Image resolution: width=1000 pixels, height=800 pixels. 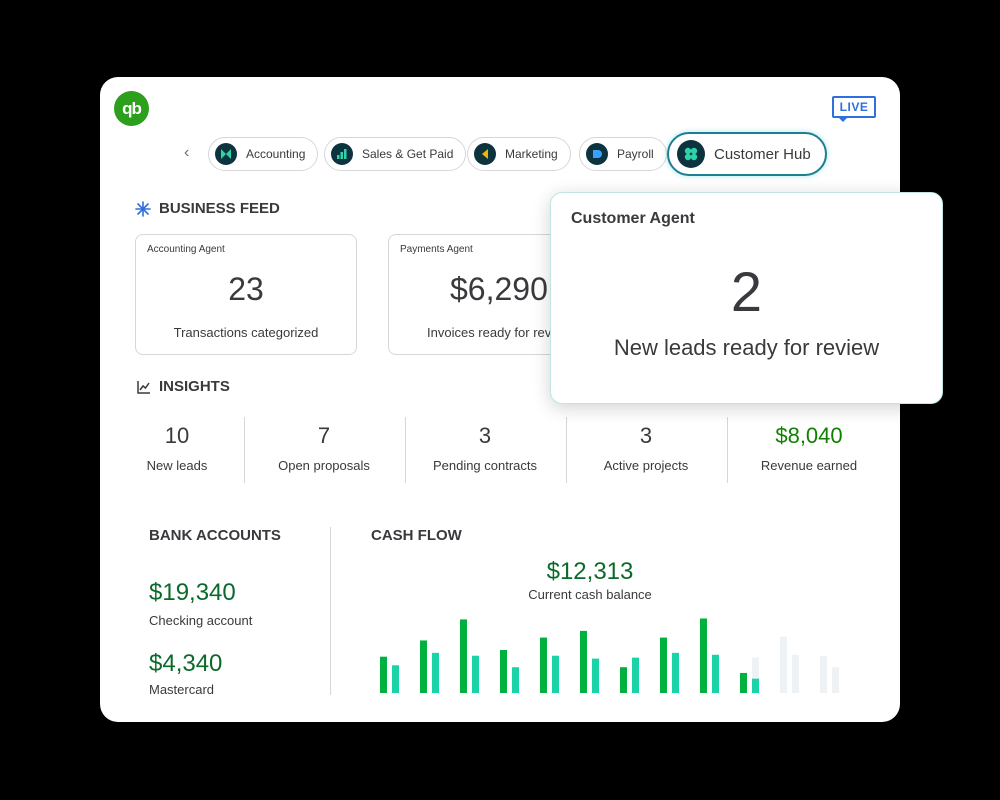 What do you see at coordinates (590, 571) in the screenshot?
I see `cash-balance-value: $12,313` at bounding box center [590, 571].